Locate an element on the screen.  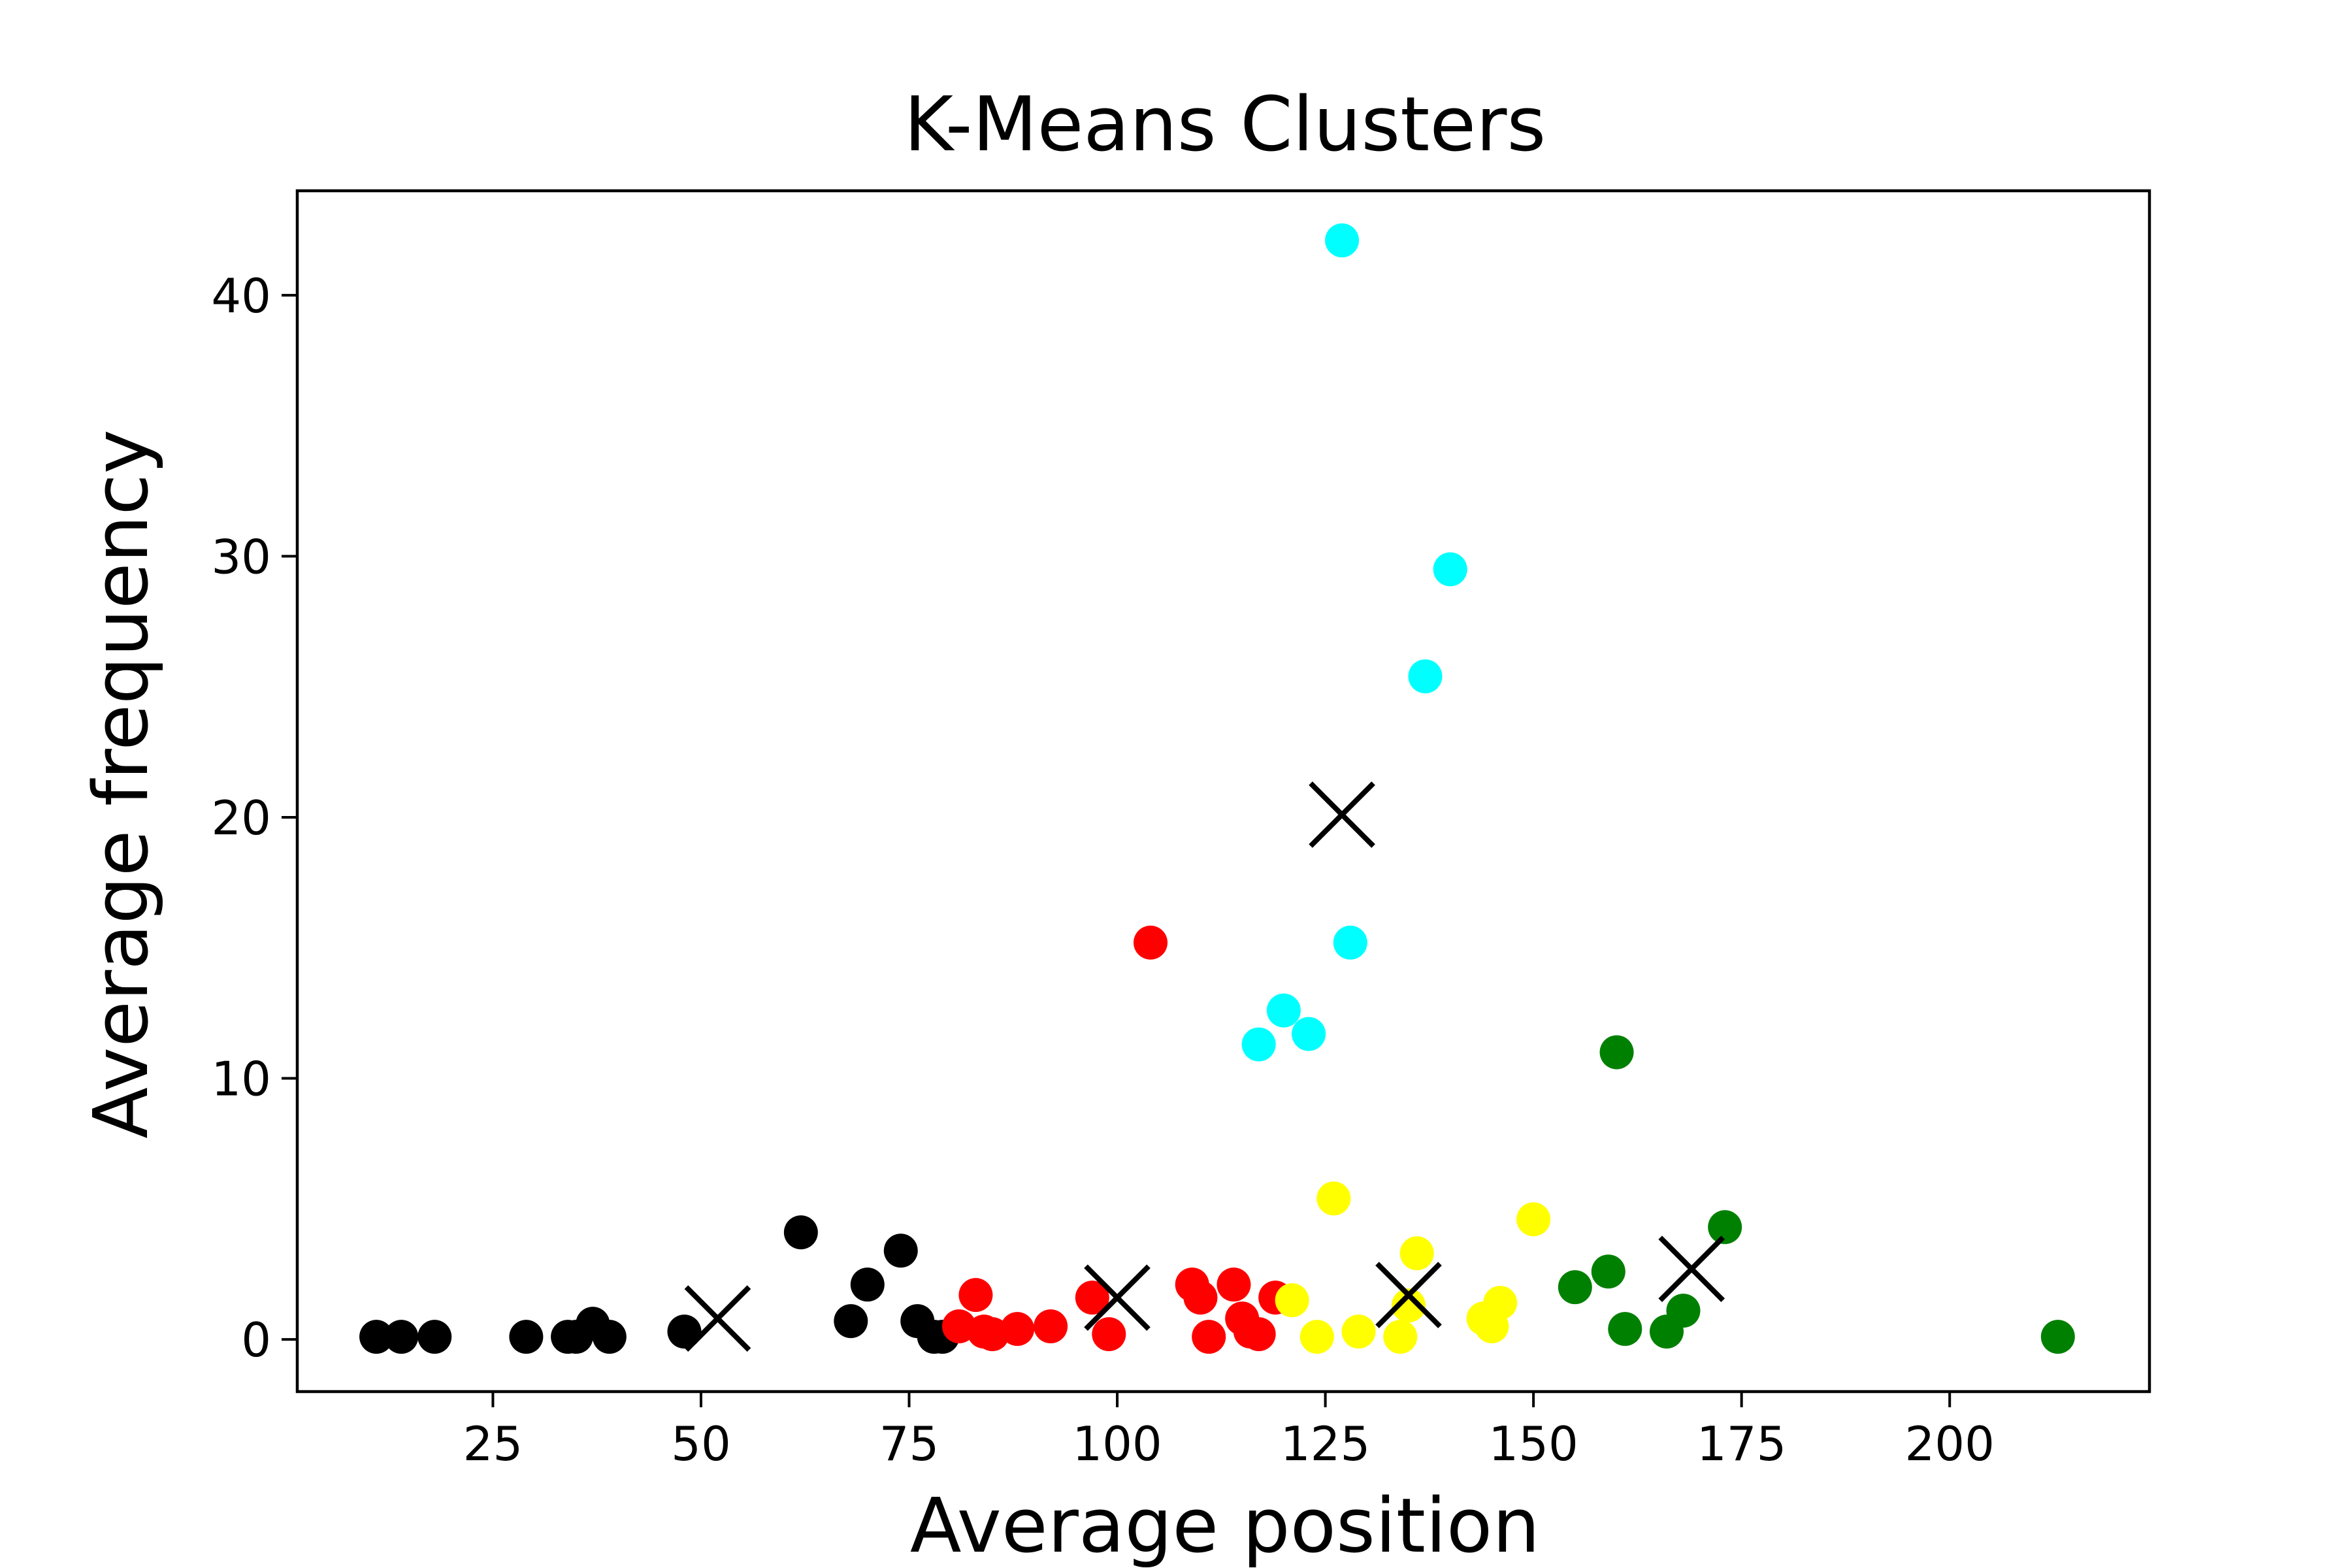
y-tick-label: 10 is located at coordinates (241, 1079).